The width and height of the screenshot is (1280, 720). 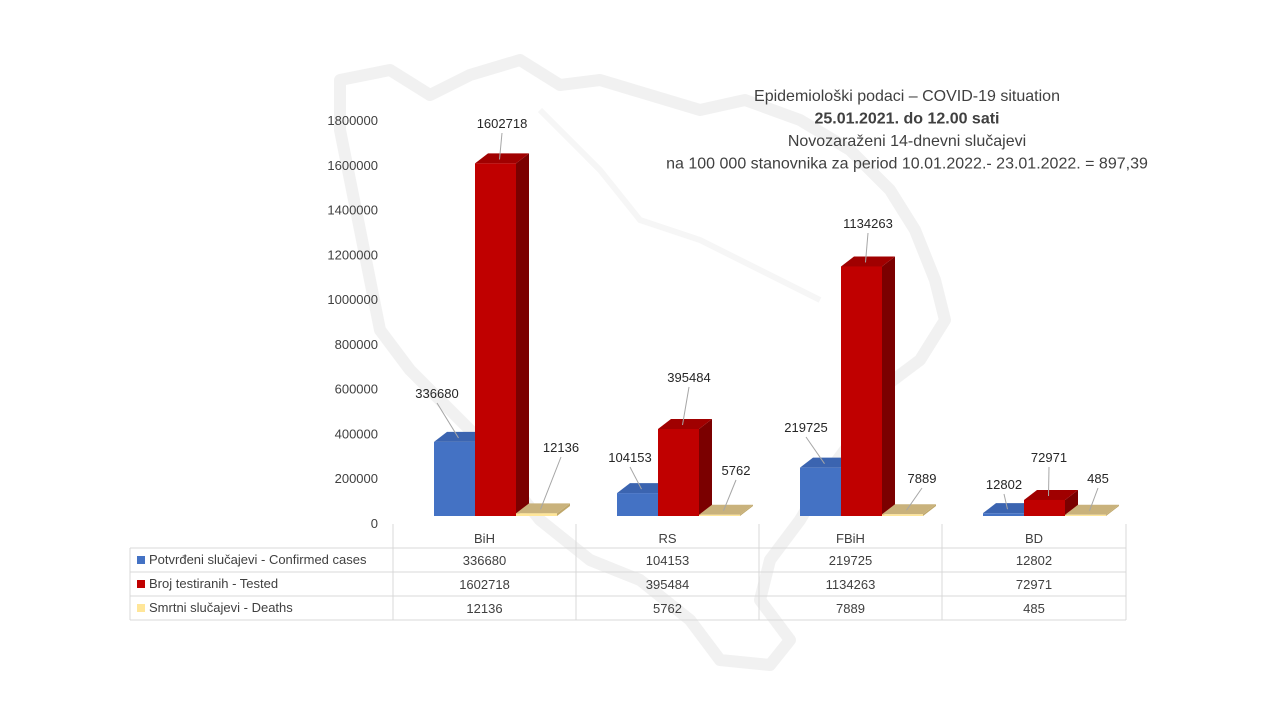 I want to click on y-tick-label: 1200000, so click(x=352, y=254).